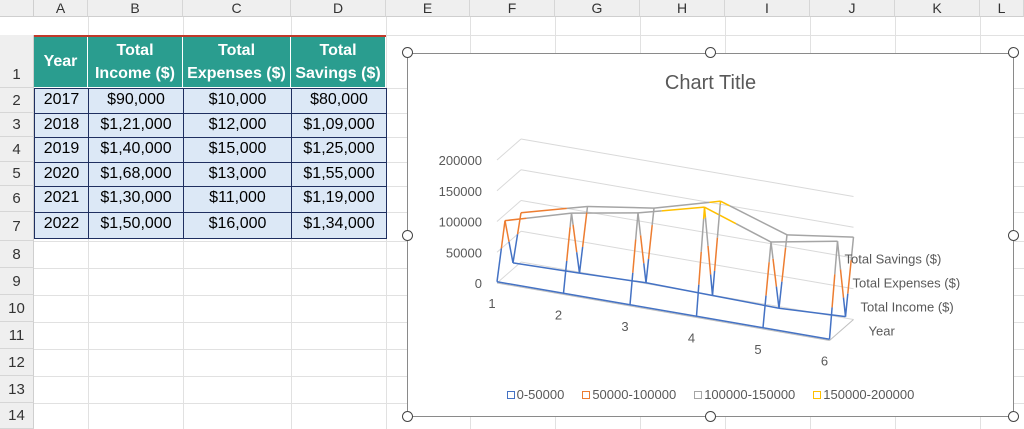  What do you see at coordinates (17, 174) in the screenshot?
I see `row-header-5: 5` at bounding box center [17, 174].